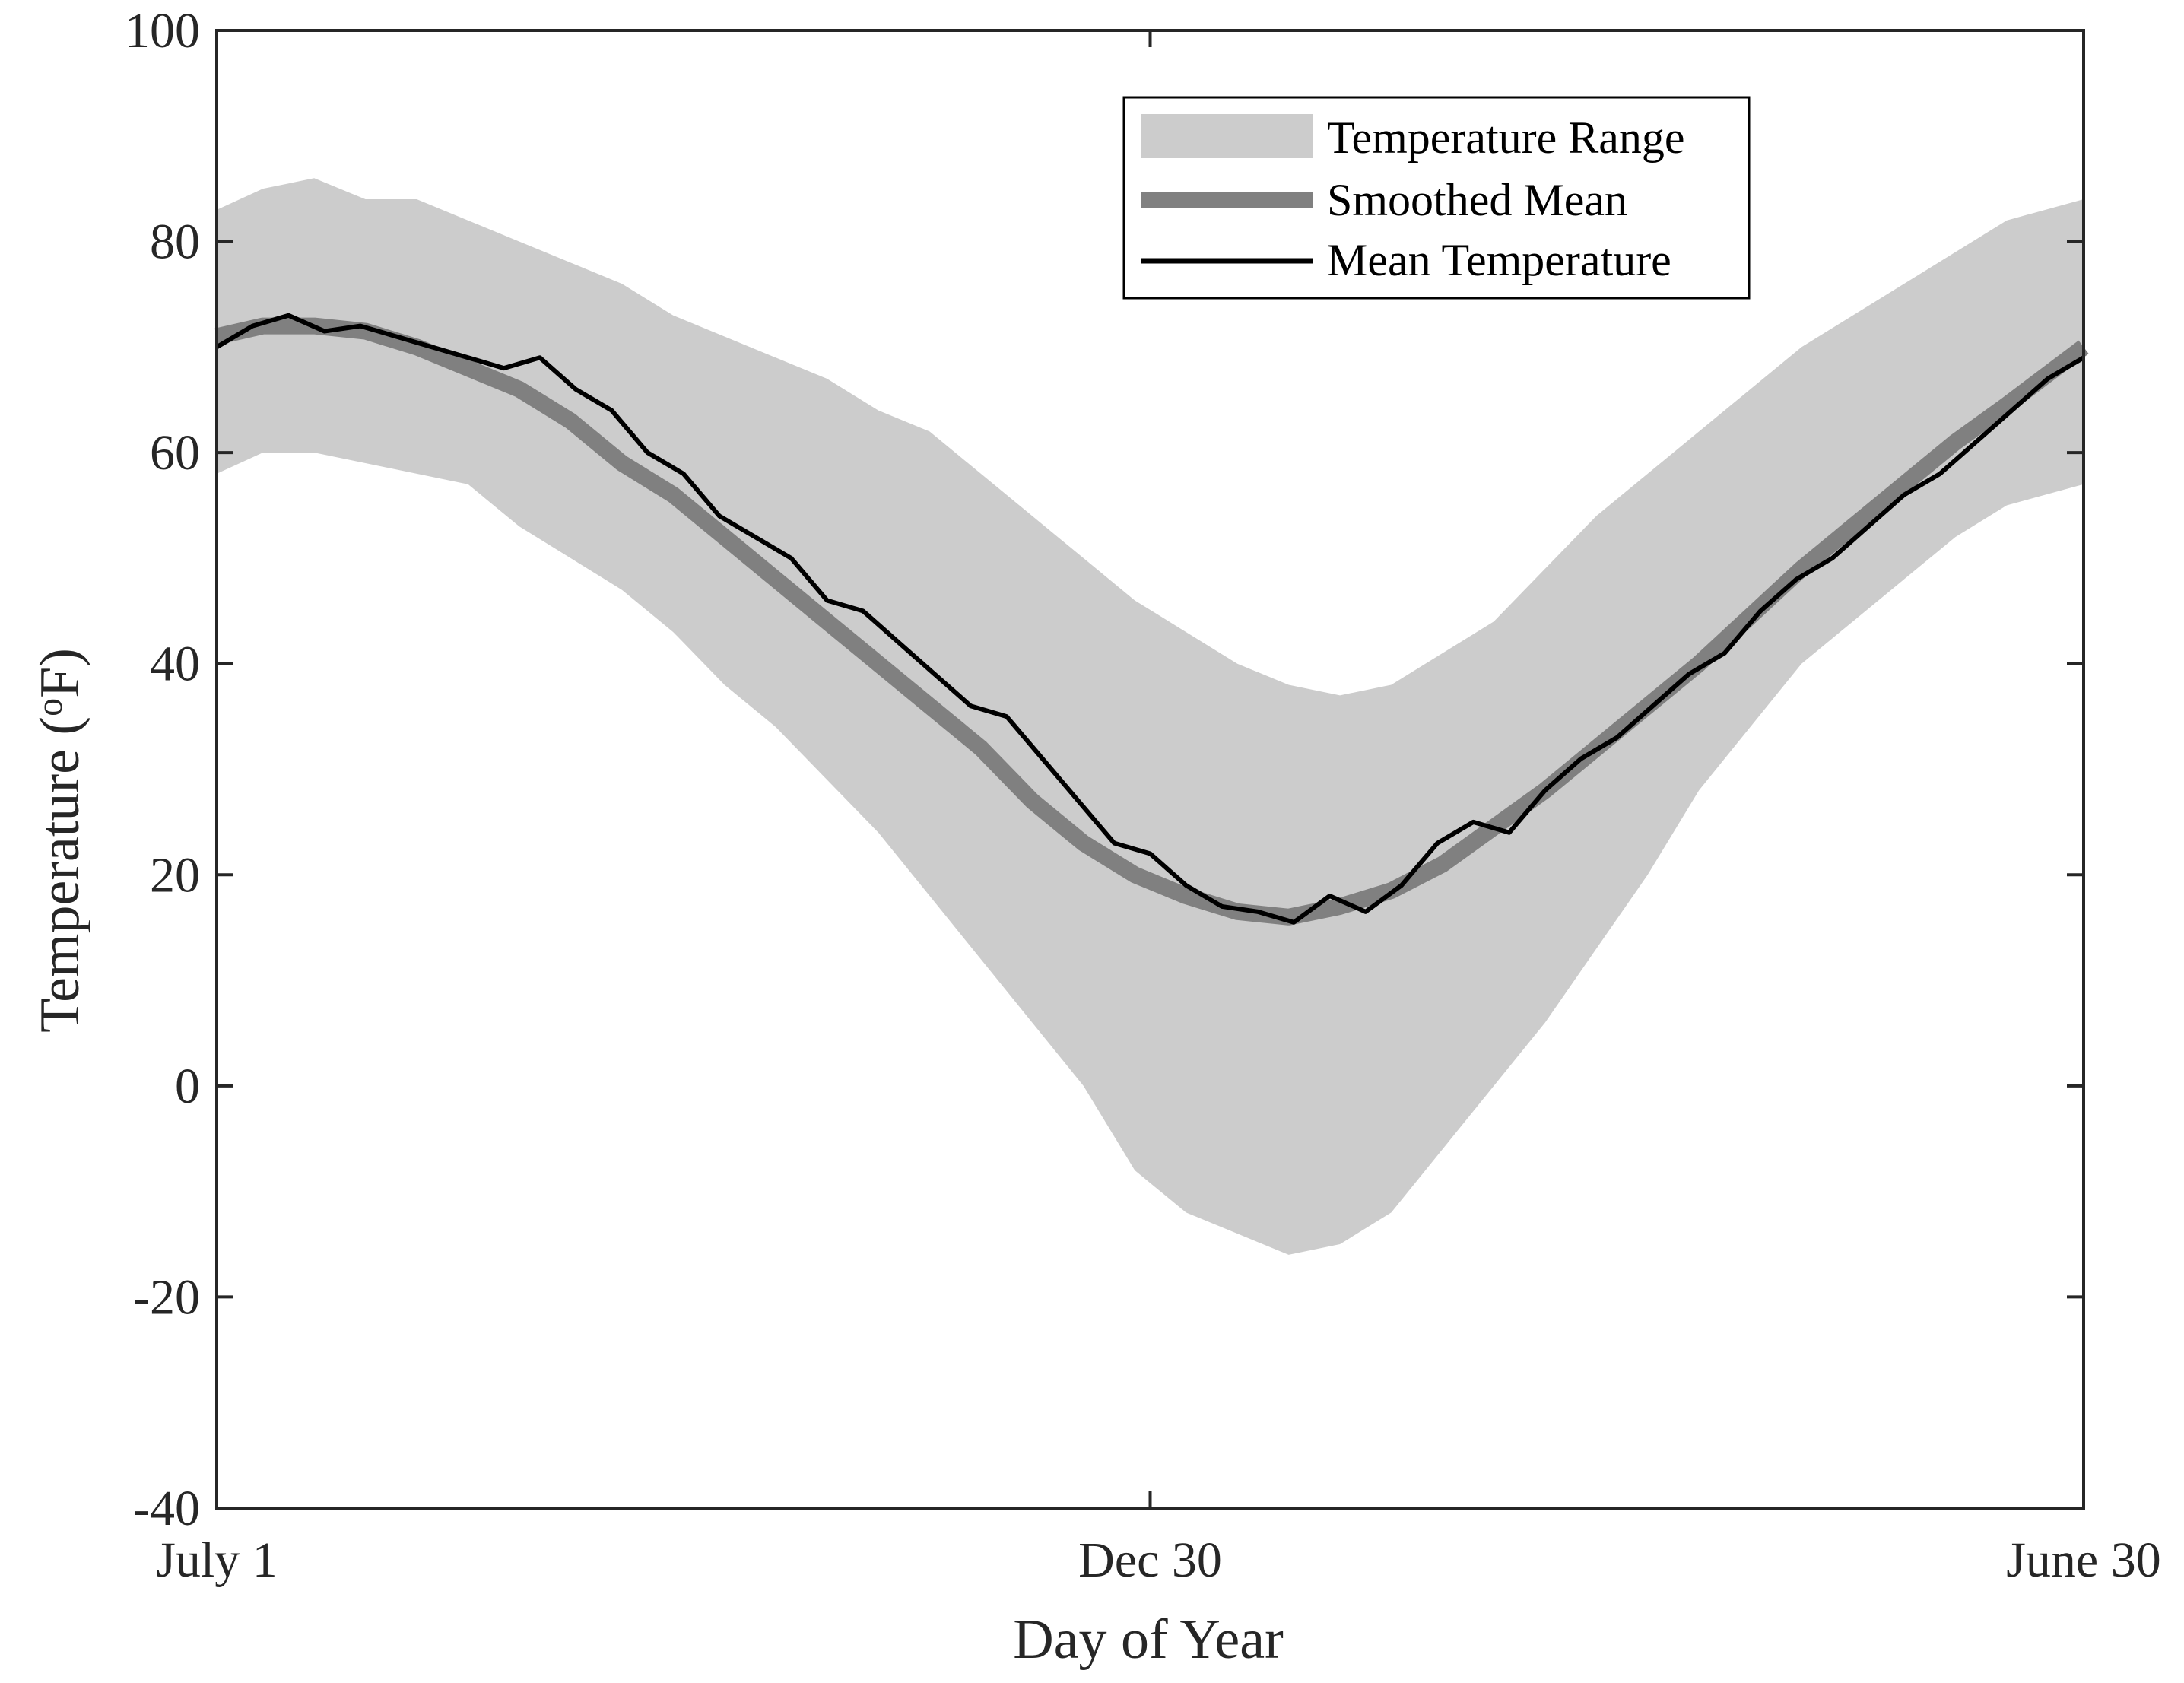  Describe the element at coordinates (162, 31) in the screenshot. I see `y-tick-label: 100` at that location.